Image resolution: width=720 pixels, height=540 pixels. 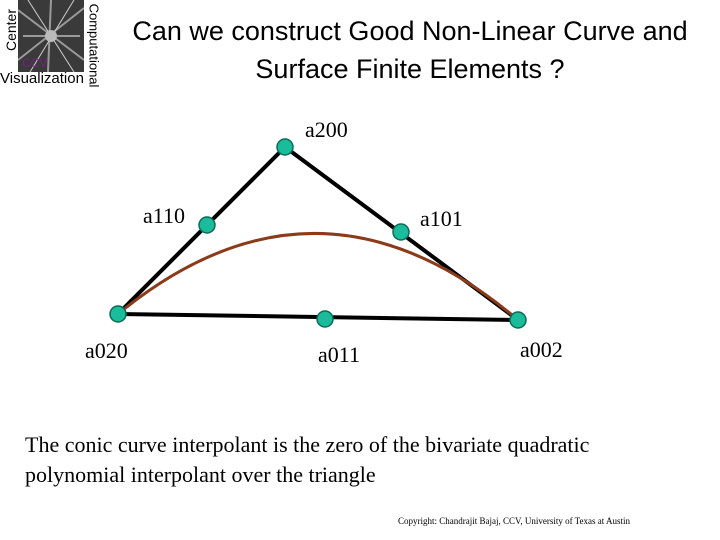 I want to click on label-a101: a101, so click(x=441, y=218).